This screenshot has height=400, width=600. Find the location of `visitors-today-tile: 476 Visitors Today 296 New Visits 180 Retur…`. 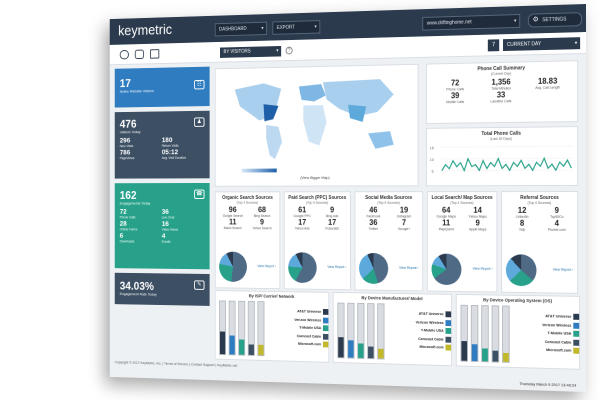

visitors-today-tile: 476 Visitors Today 296 New Visits 180 Retur… is located at coordinates (162, 145).